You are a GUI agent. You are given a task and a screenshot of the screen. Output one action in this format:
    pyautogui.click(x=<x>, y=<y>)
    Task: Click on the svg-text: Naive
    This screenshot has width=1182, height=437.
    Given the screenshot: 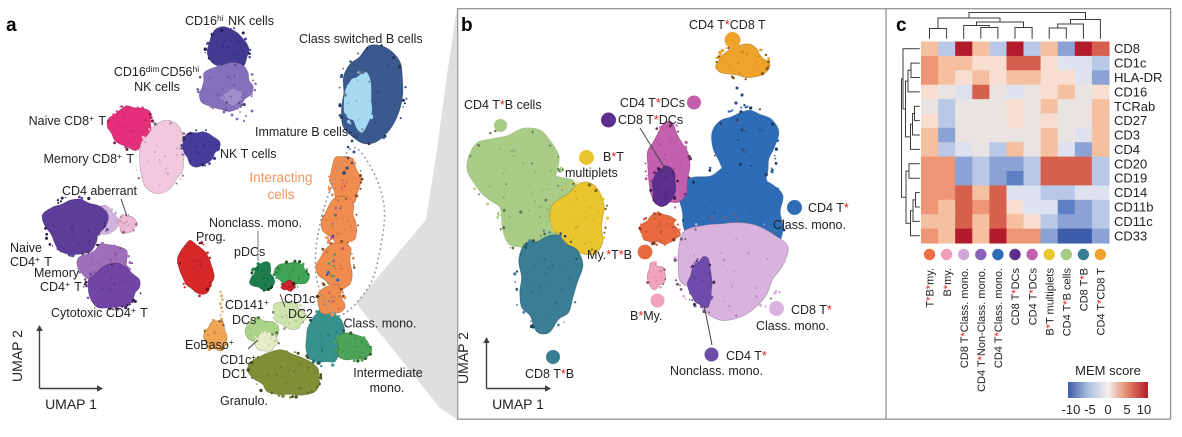 What is the action you would take?
    pyautogui.click(x=26, y=248)
    